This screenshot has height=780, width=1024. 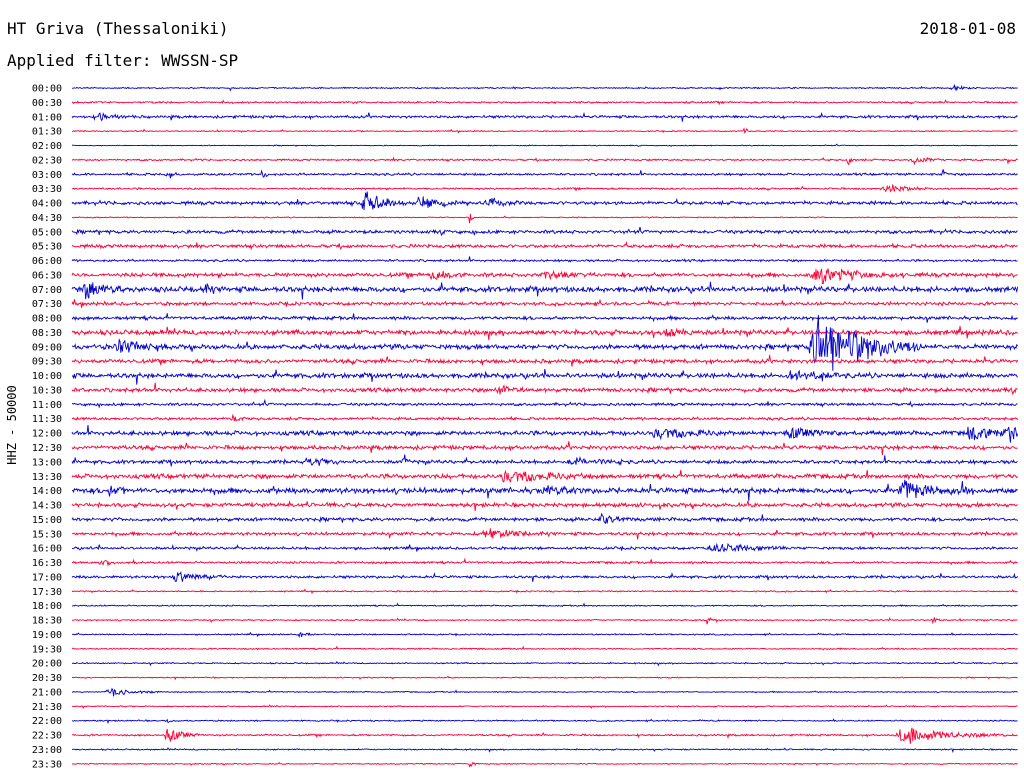 What do you see at coordinates (544, 635) in the screenshot?
I see `trace-row-1900` at bounding box center [544, 635].